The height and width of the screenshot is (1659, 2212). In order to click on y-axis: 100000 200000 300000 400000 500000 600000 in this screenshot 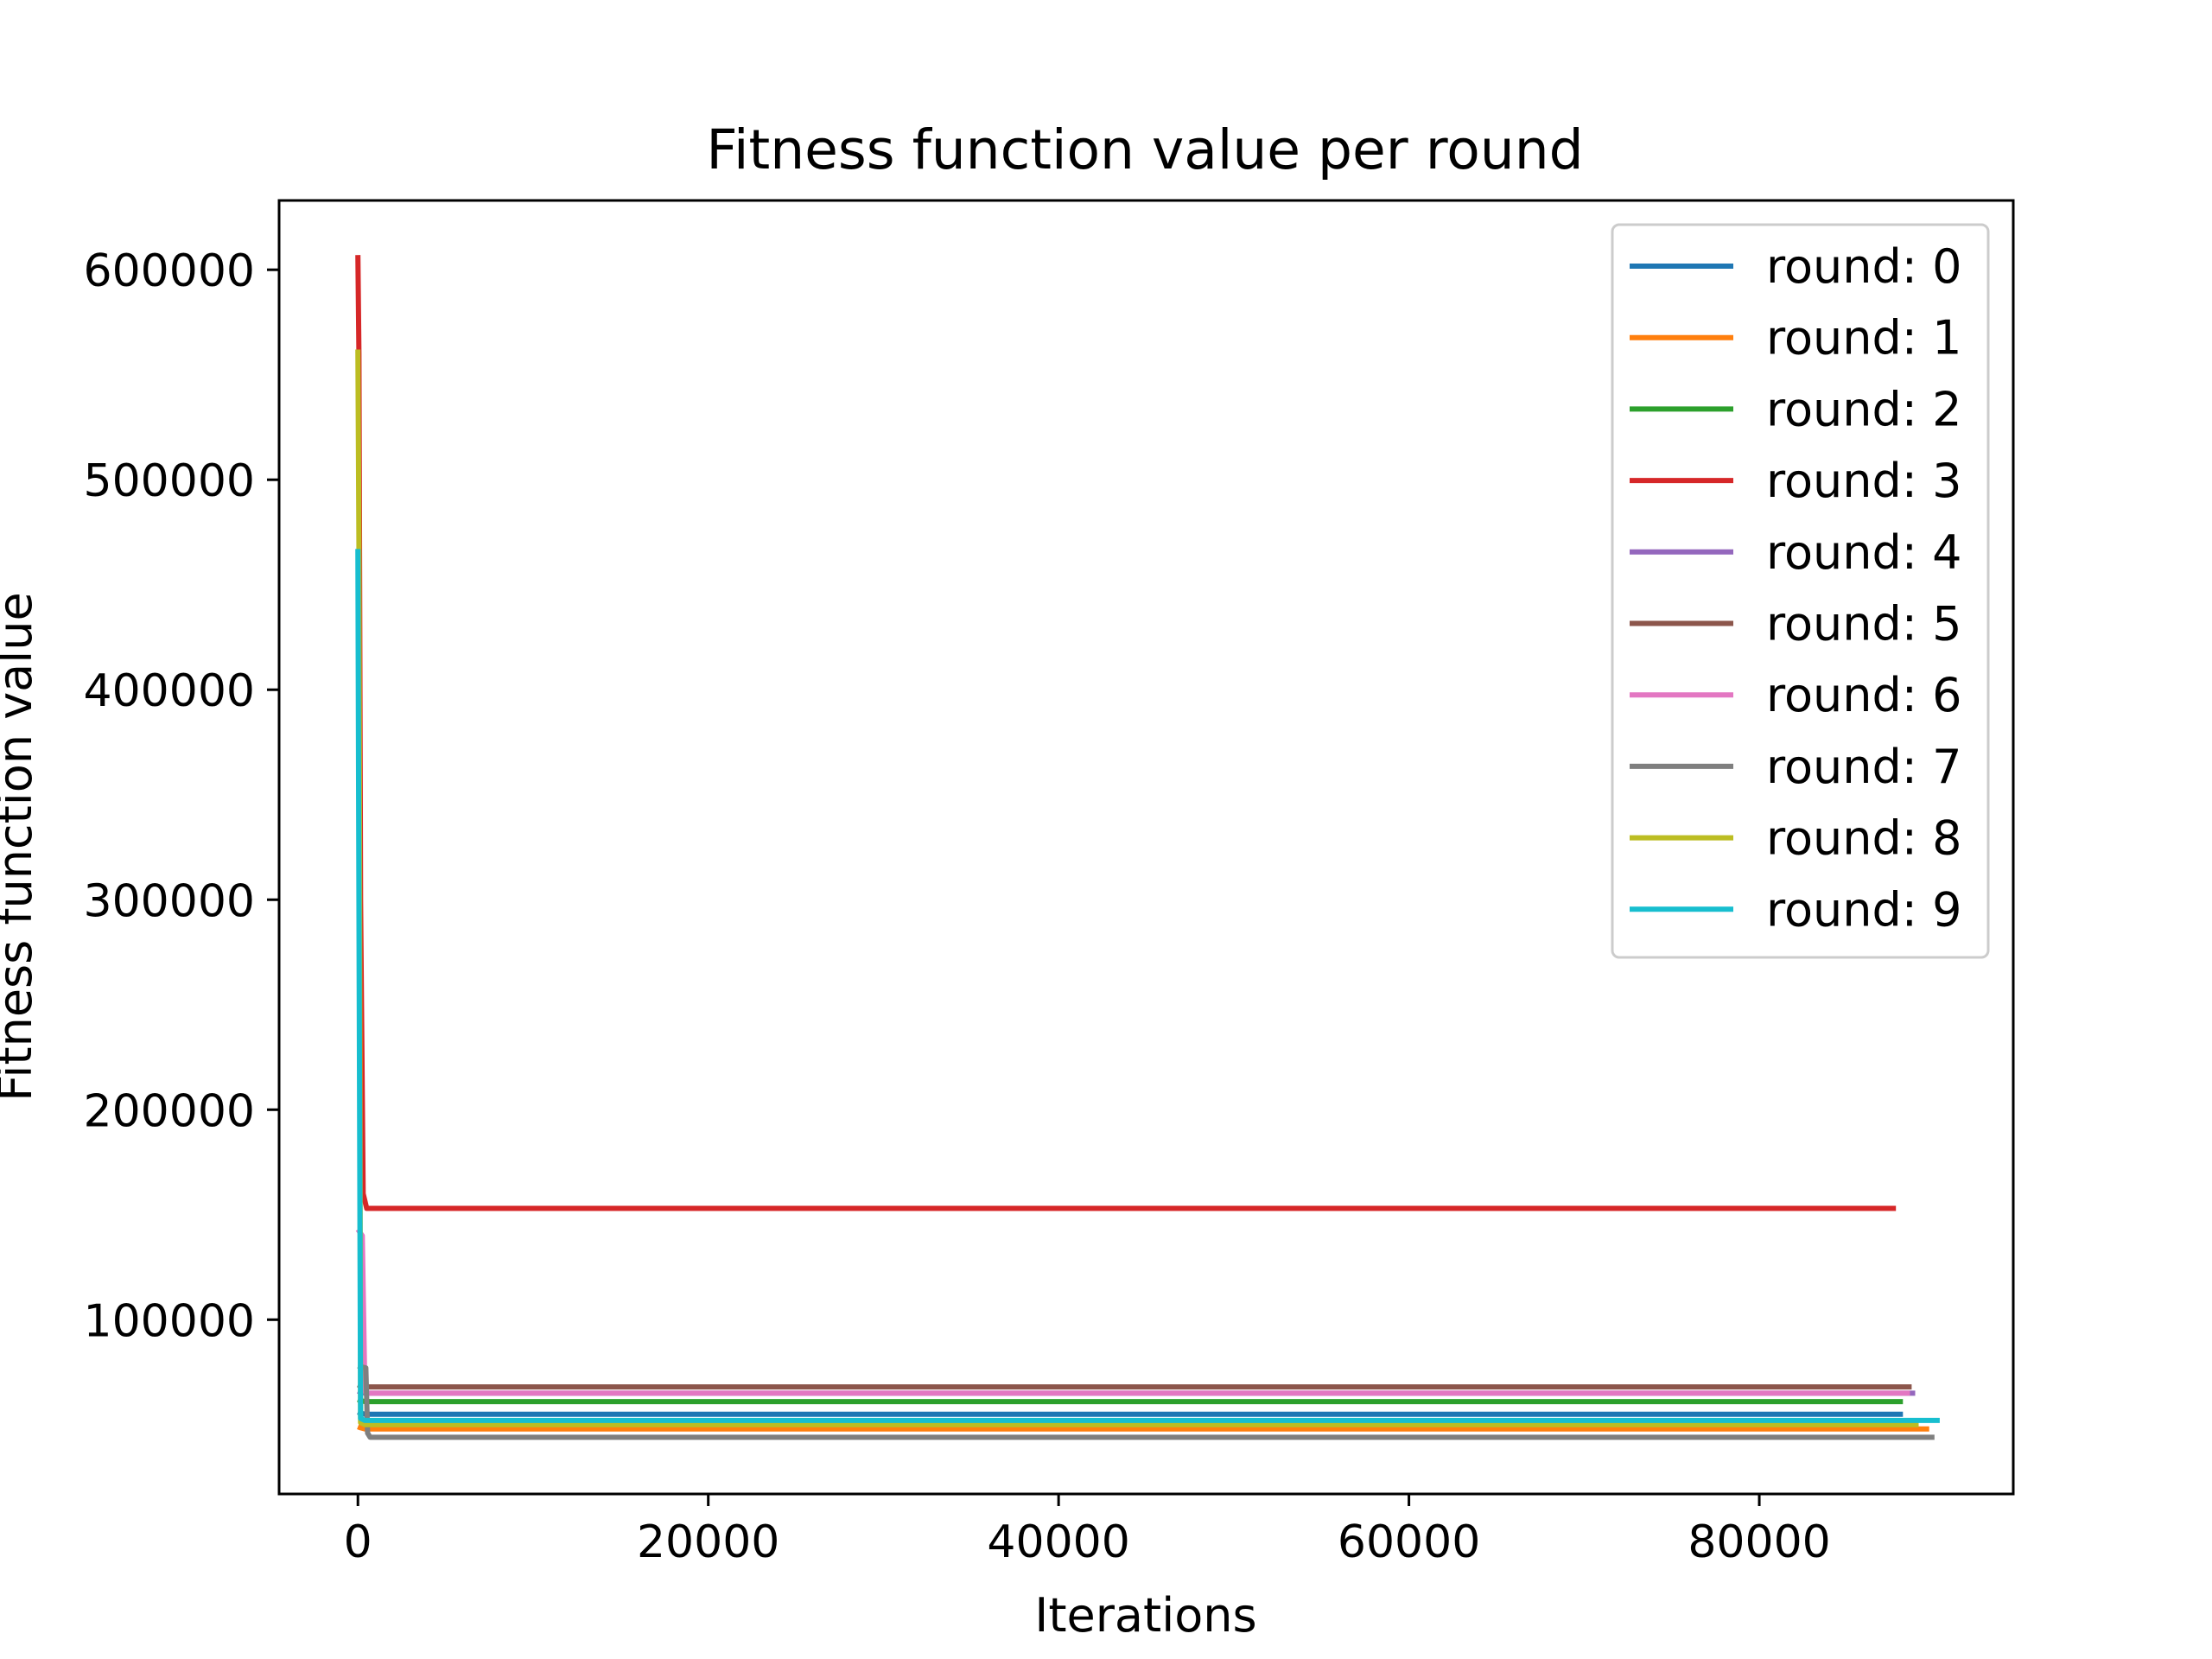, I will do `click(181, 796)`.